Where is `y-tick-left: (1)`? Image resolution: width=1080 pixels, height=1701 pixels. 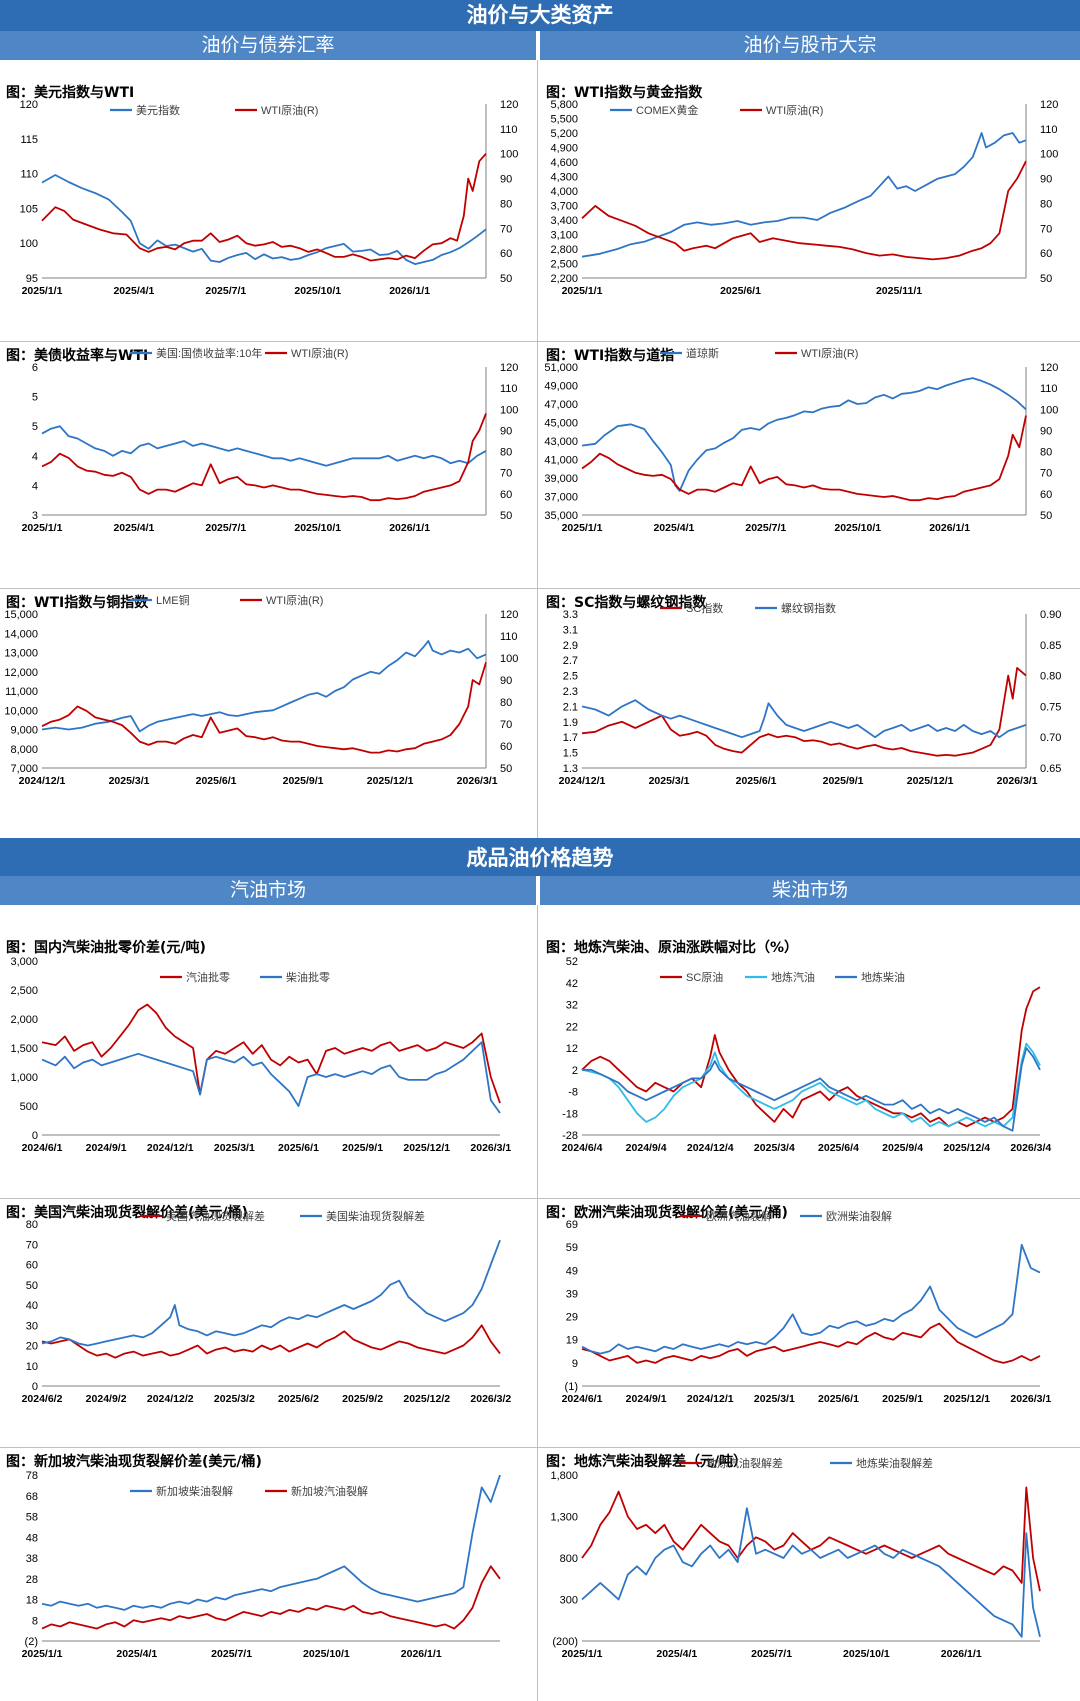
y-tick-left: (1) is located at coordinates (571, 1387).